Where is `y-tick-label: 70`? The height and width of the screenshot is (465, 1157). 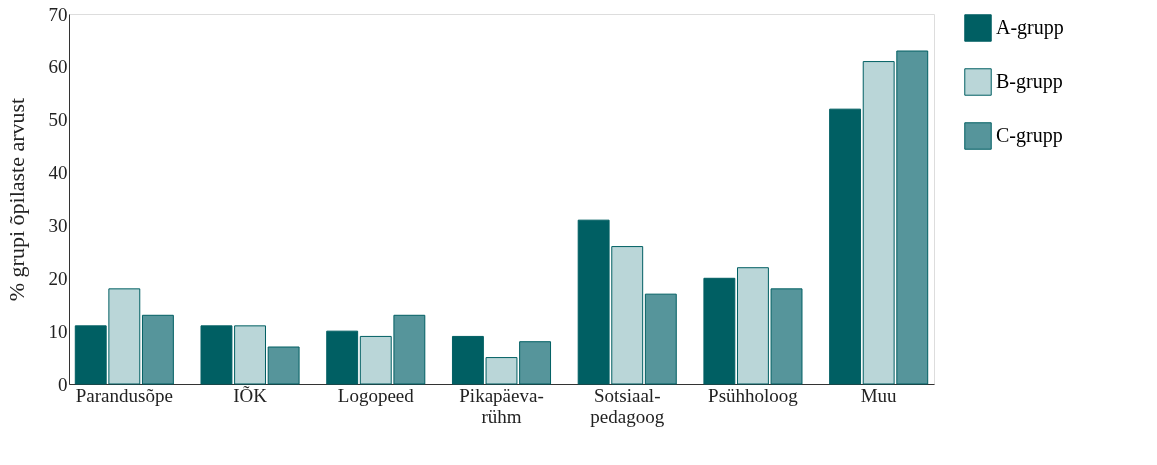 y-tick-label: 70 is located at coordinates (58, 14).